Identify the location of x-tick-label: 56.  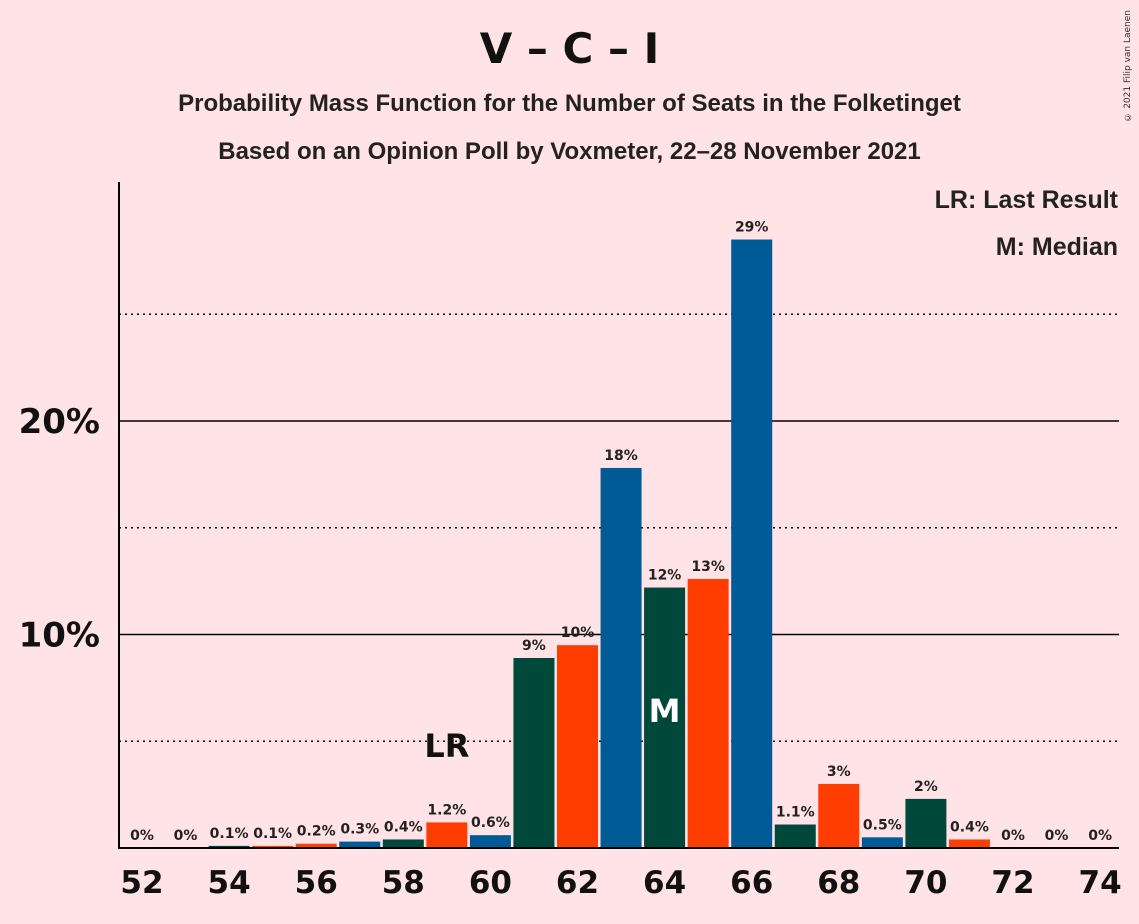
(316, 883).